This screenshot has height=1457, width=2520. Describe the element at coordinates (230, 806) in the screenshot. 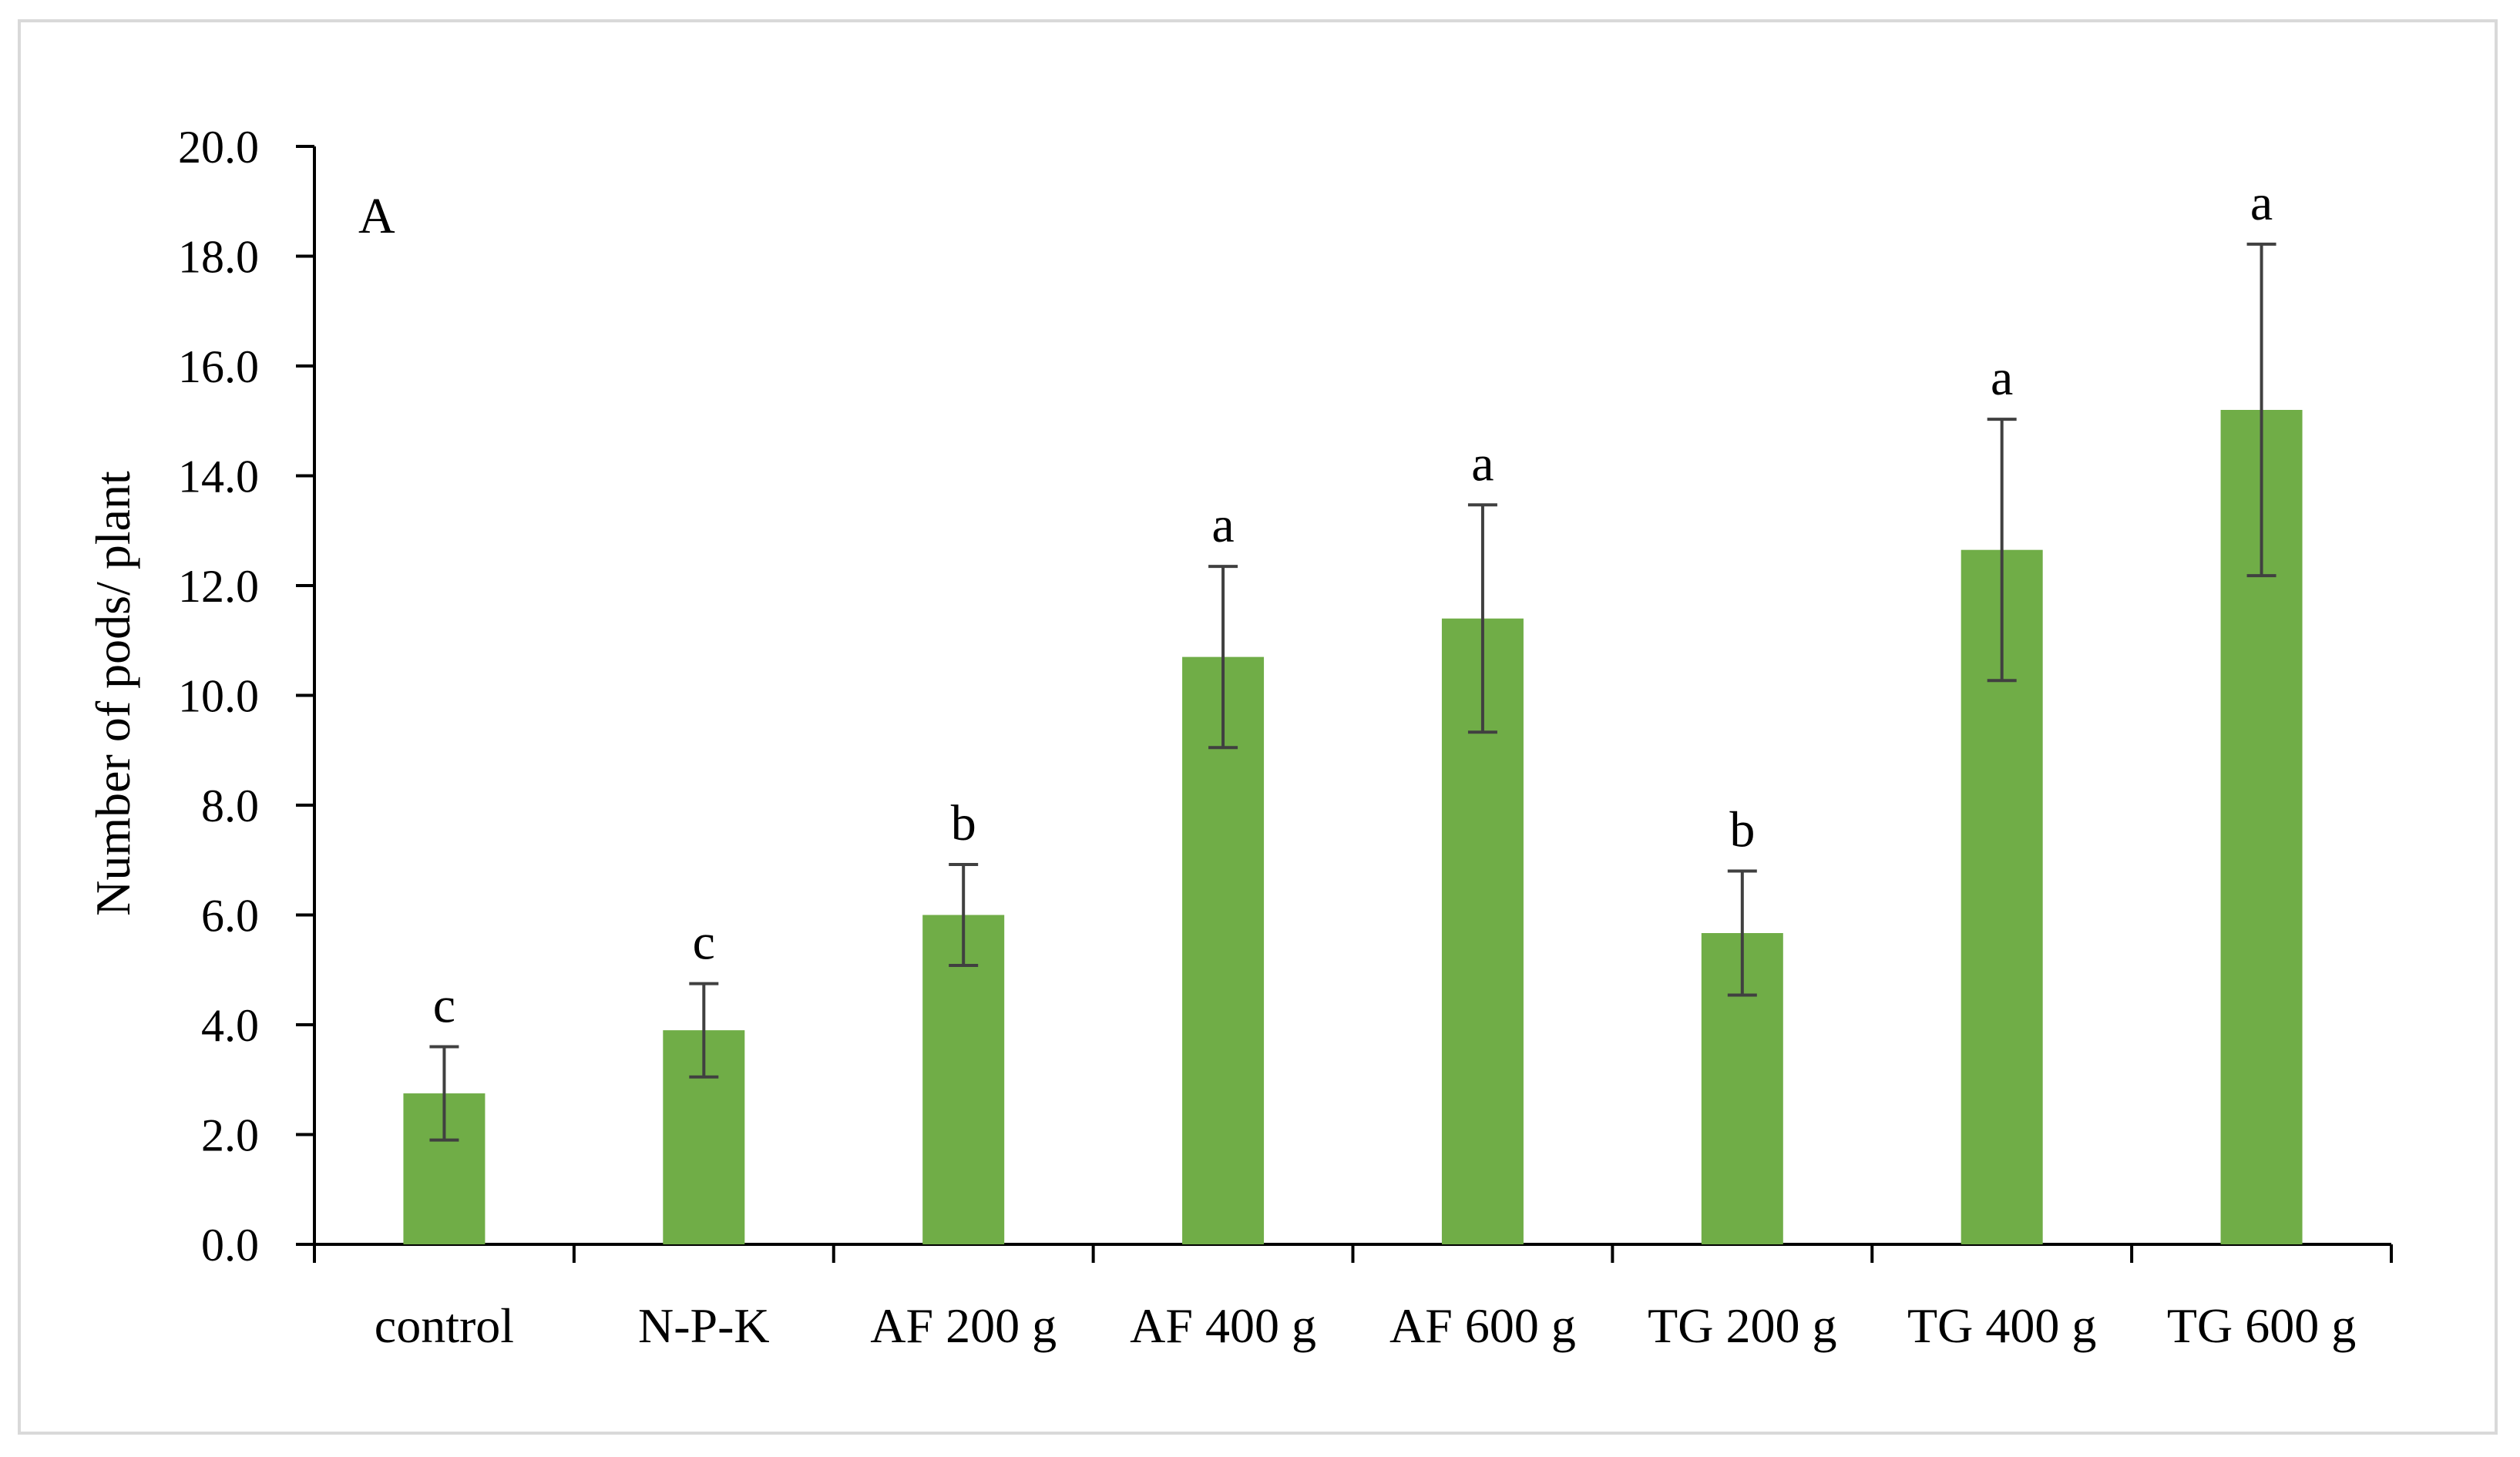

I see `y-tick-label: 8.0` at that location.